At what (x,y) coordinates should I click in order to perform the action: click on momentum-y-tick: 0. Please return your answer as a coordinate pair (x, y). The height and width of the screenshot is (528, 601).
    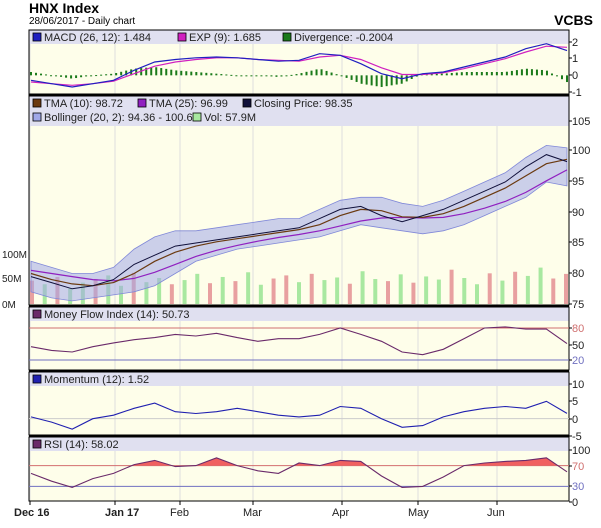
    Looking at the image, I should click on (575, 420).